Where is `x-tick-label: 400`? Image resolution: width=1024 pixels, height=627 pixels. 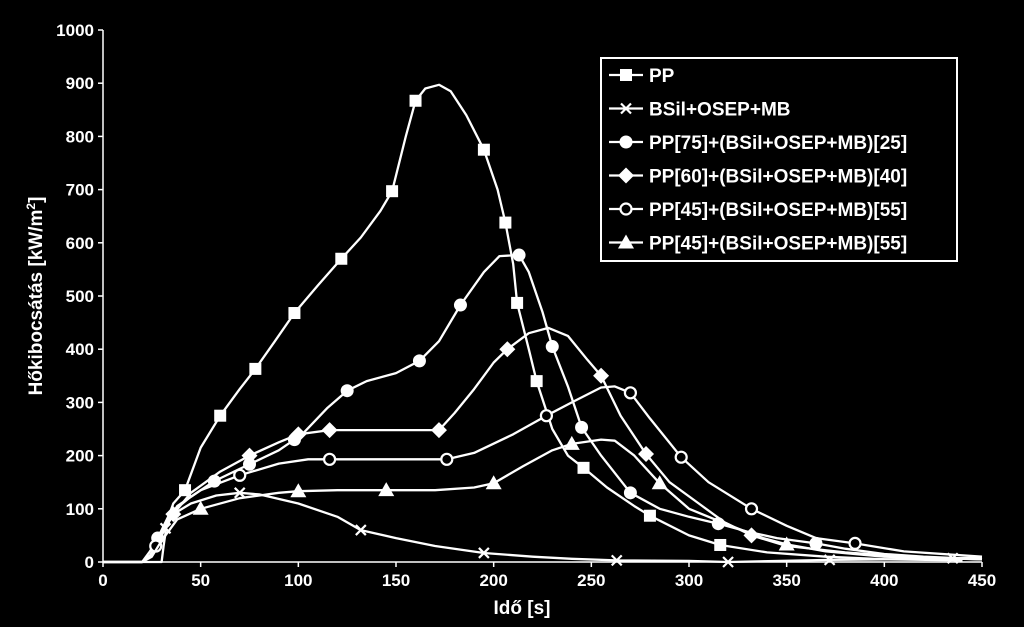
x-tick-label: 400 is located at coordinates (884, 580).